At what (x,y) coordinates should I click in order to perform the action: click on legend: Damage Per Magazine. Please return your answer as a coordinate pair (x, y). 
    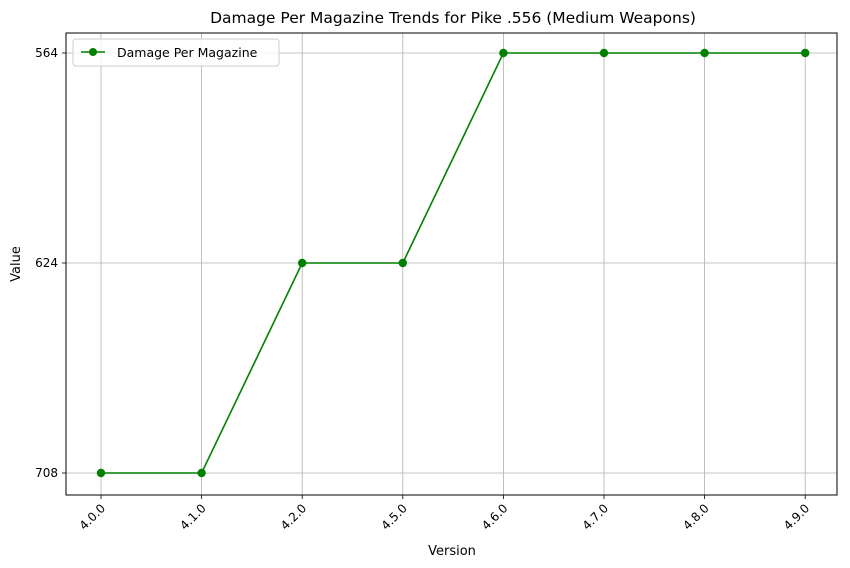
    Looking at the image, I should click on (176, 52).